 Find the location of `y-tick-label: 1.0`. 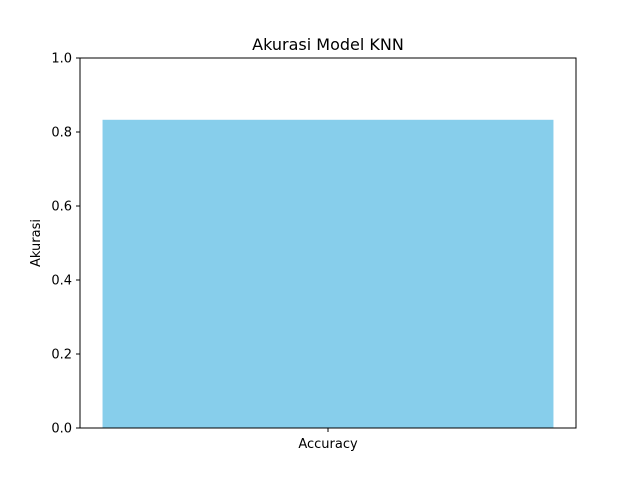

y-tick-label: 1.0 is located at coordinates (61, 59).